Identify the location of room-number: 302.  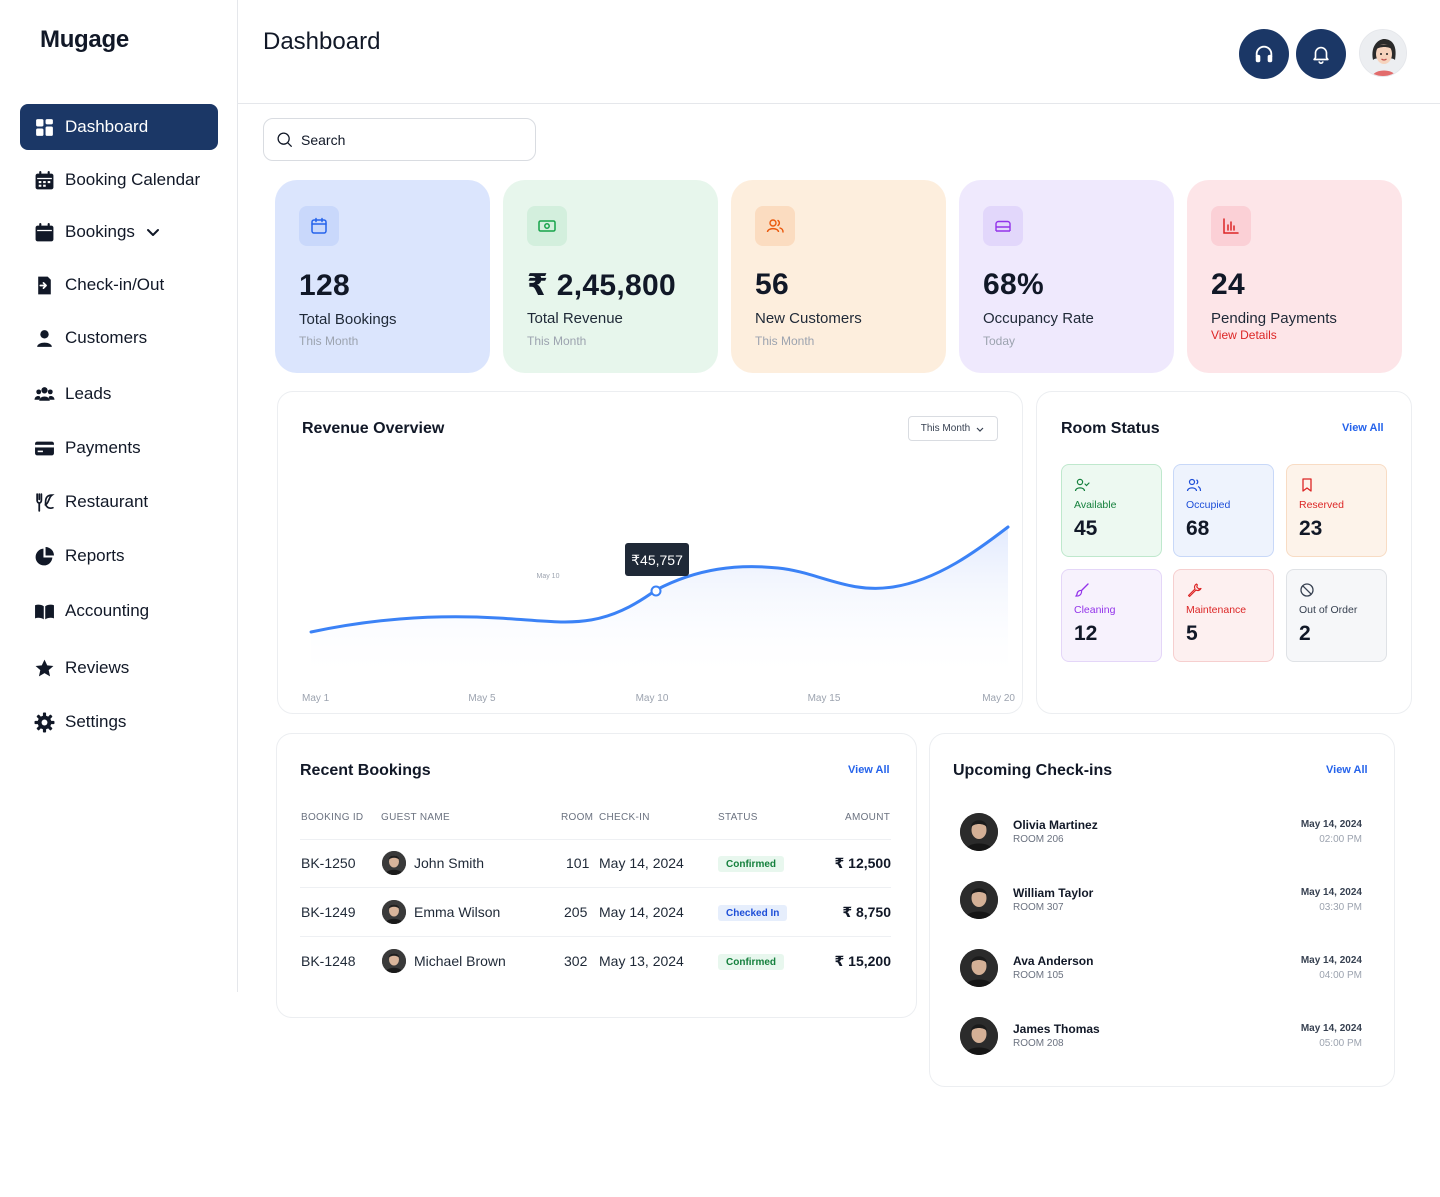
(576, 961).